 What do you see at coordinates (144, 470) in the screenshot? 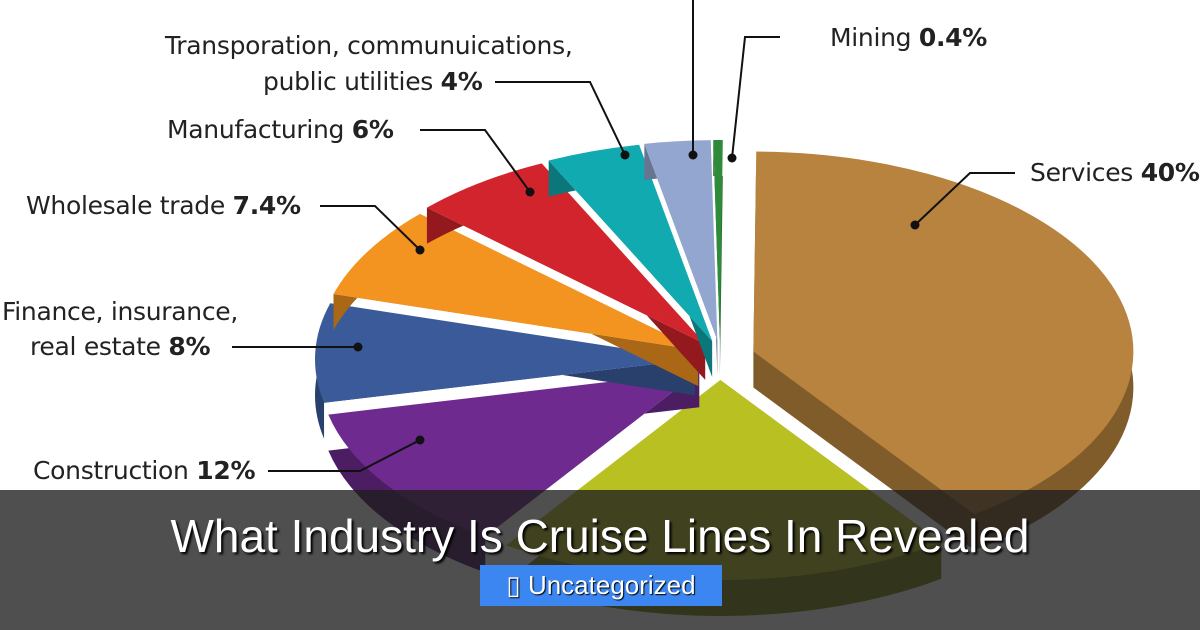
I see `label-construction: Construction 12%` at bounding box center [144, 470].